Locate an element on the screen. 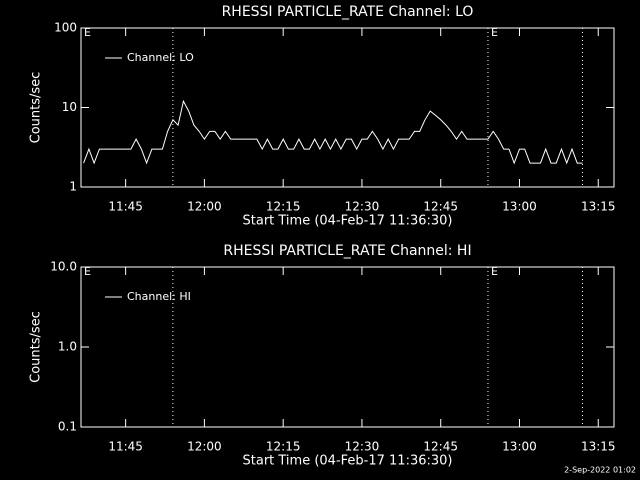 Image resolution: width=640 pixels, height=480 pixels. y-tick-label: 100 is located at coordinates (65, 28).